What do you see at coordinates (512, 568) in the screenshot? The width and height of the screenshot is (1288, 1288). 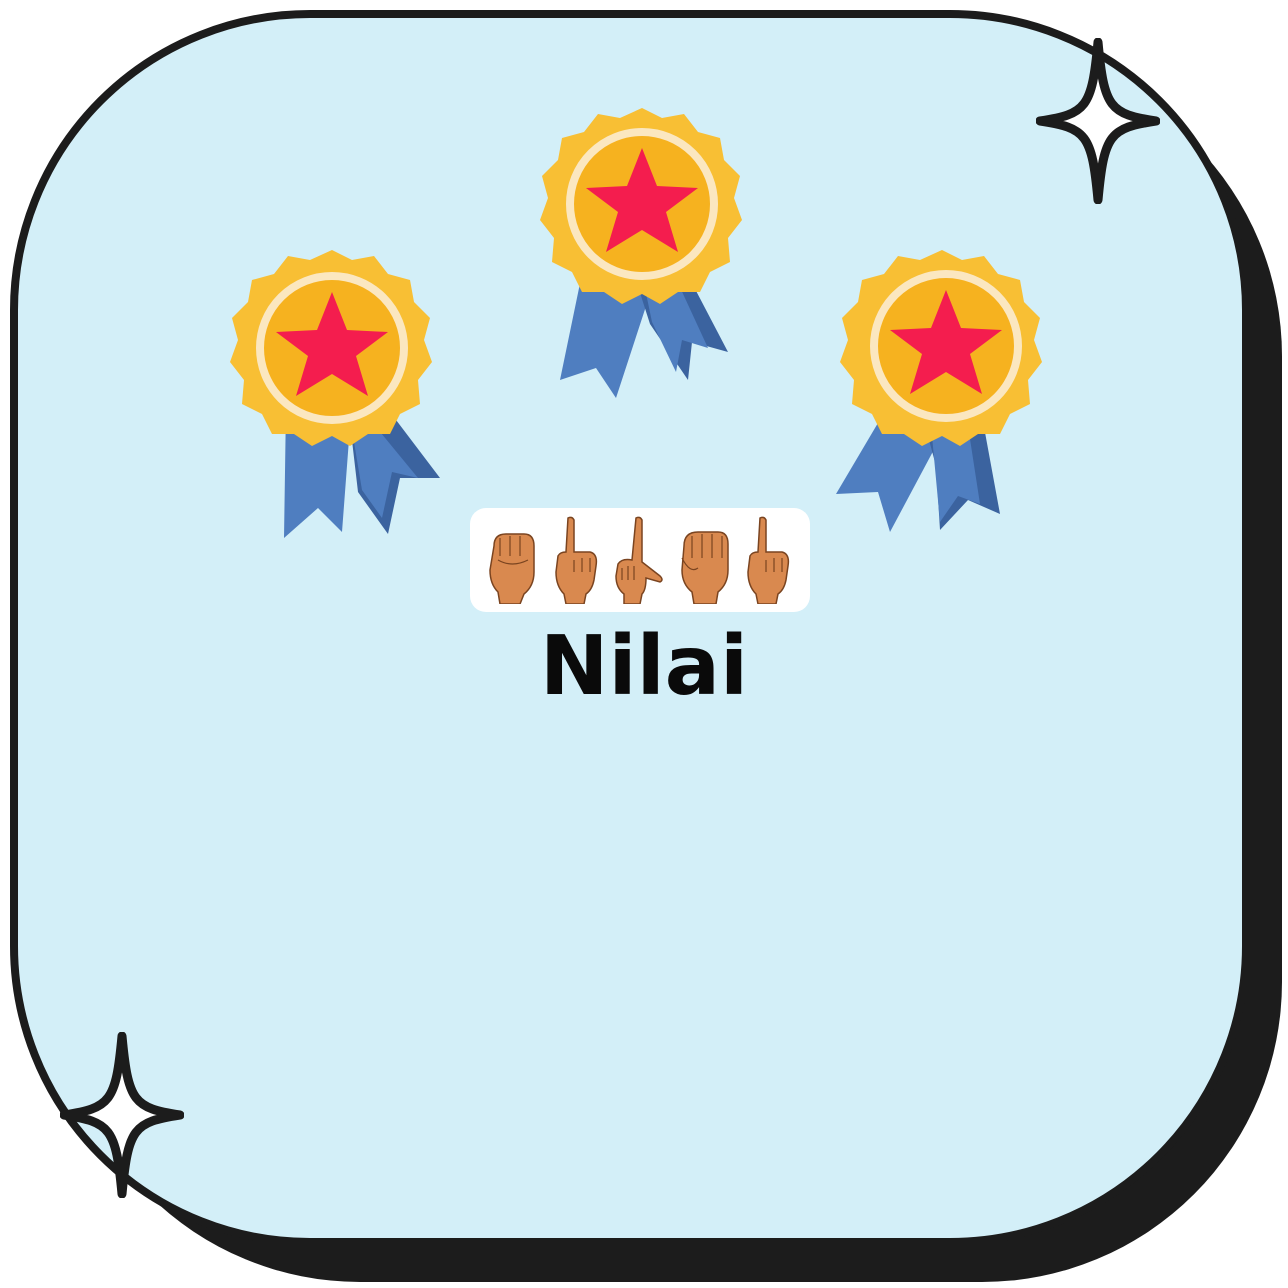 I see `hand-sign-n-icon` at bounding box center [512, 568].